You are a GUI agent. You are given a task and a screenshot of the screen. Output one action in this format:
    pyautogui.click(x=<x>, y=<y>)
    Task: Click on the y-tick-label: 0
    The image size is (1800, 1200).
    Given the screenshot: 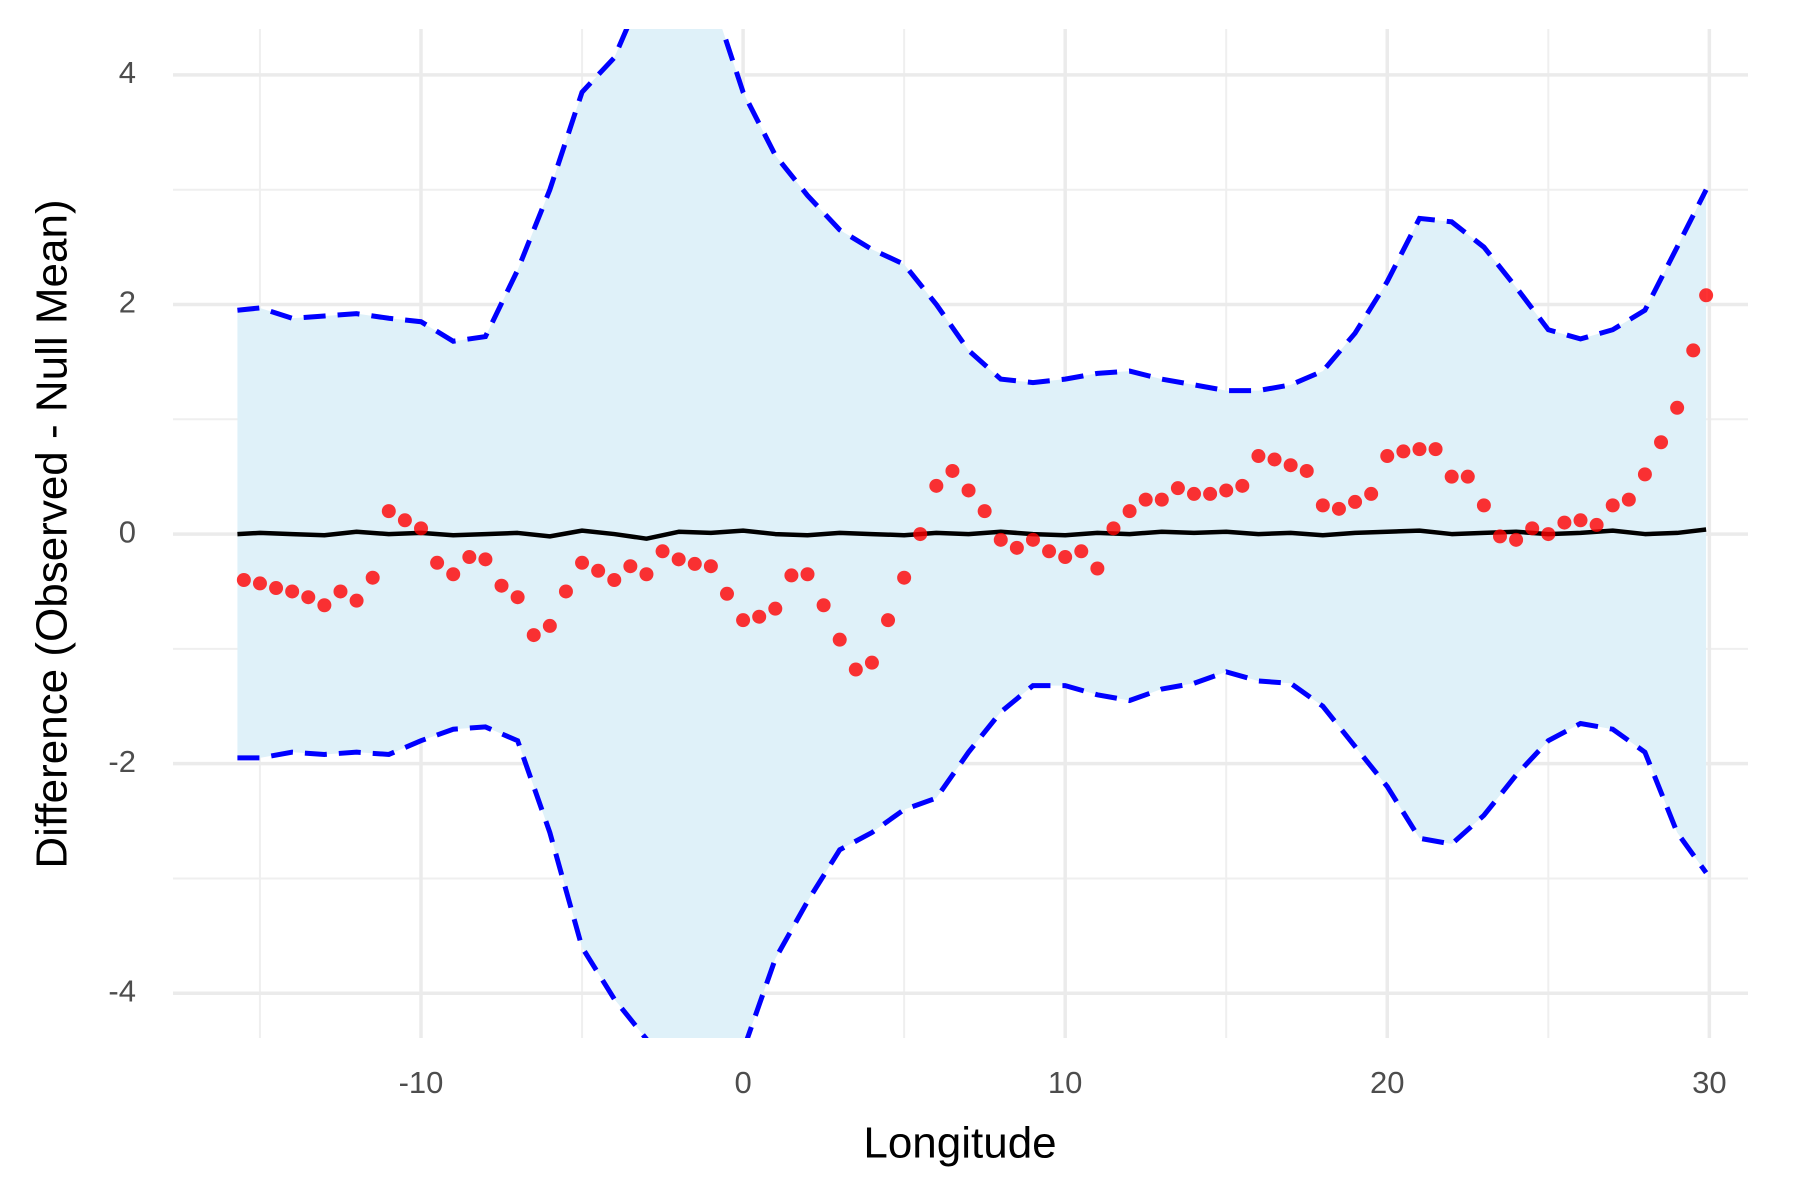 What is the action you would take?
    pyautogui.click(x=127, y=531)
    